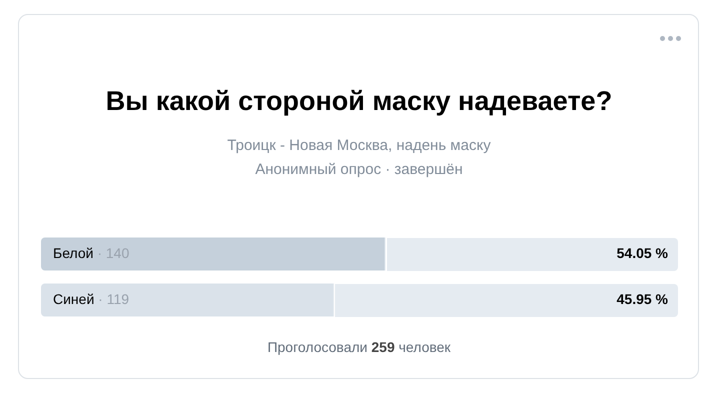 This screenshot has width=718, height=394. Describe the element at coordinates (359, 101) in the screenshot. I see `chart-title: Вы какой стороной маску надеваете?` at that location.